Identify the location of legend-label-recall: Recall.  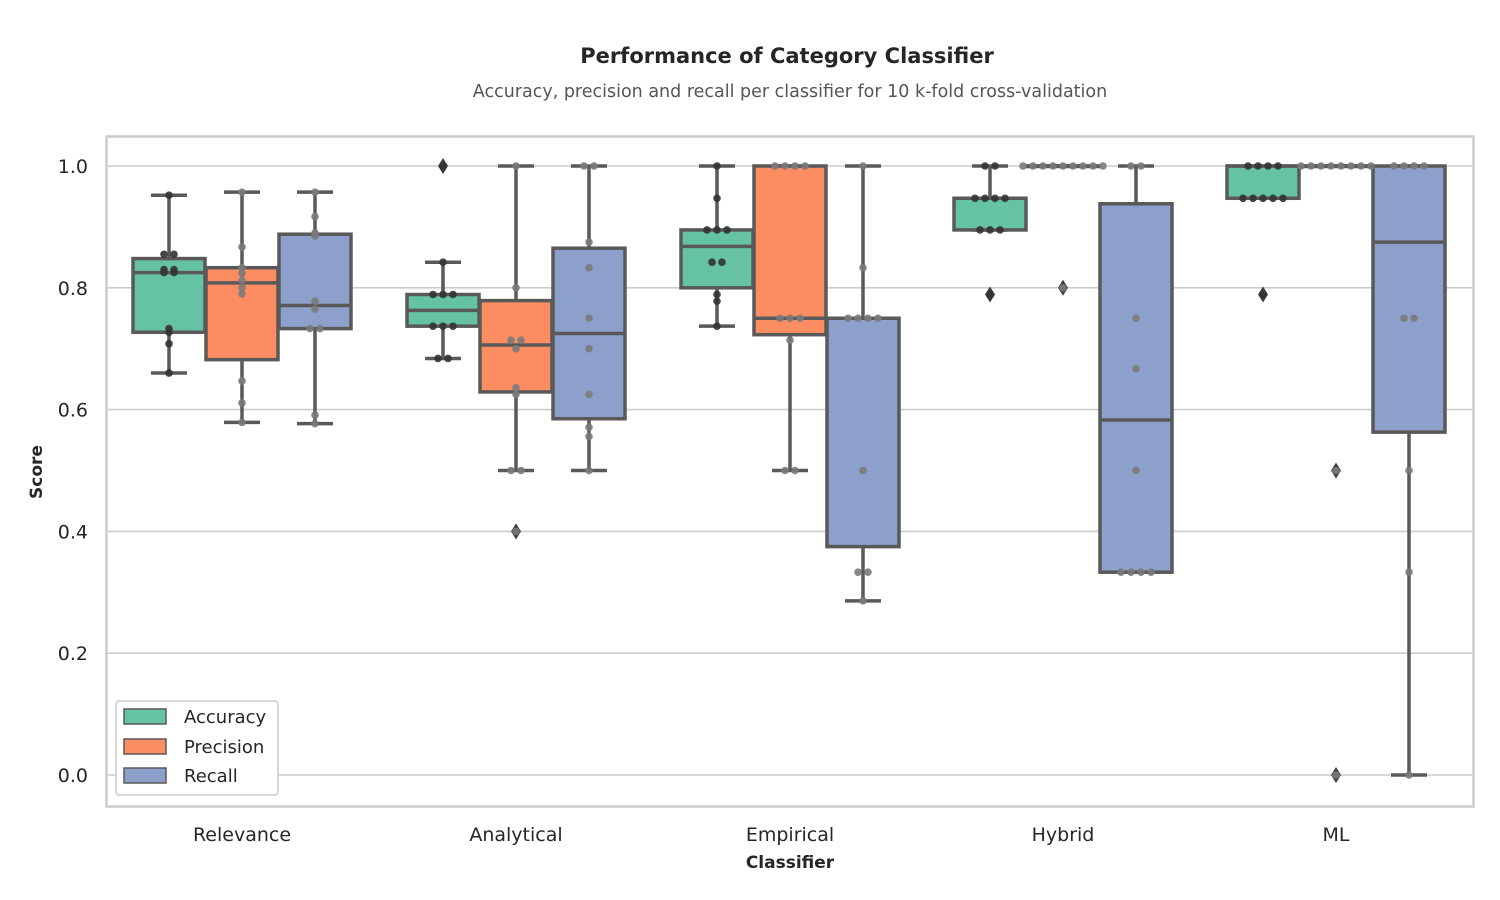
(211, 776).